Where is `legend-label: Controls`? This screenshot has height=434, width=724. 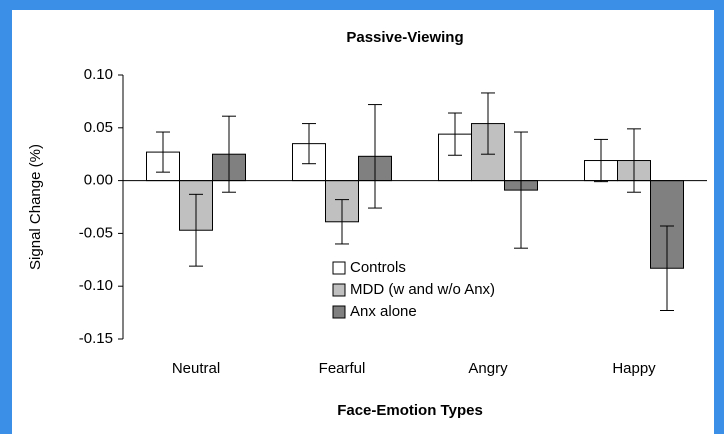
legend-label: Controls is located at coordinates (378, 267).